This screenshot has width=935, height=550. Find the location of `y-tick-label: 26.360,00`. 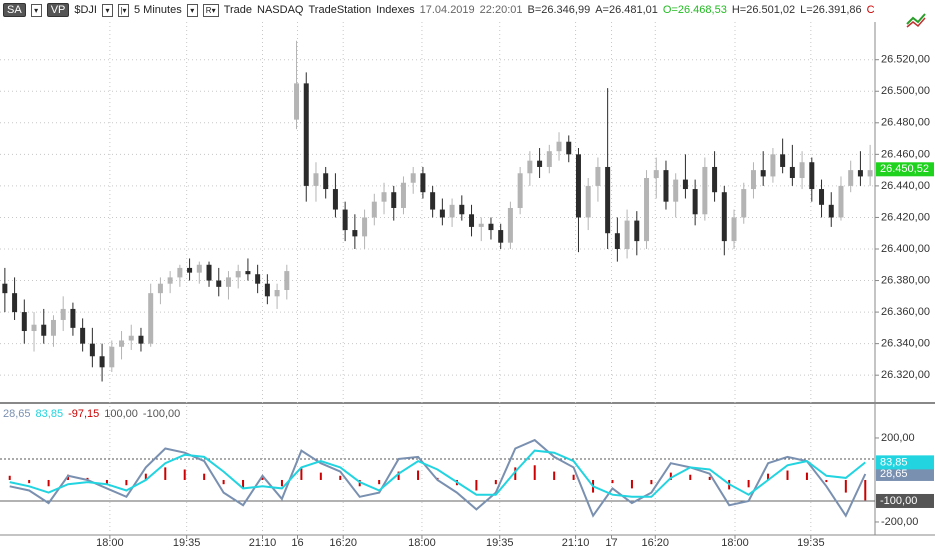

y-tick-label: 26.360,00 is located at coordinates (905, 312).